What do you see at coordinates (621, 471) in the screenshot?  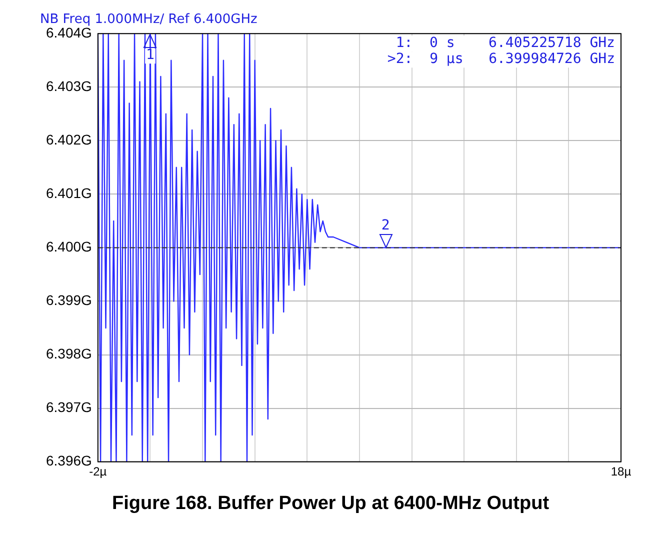 I see `x-tick-label: 18µ` at bounding box center [621, 471].